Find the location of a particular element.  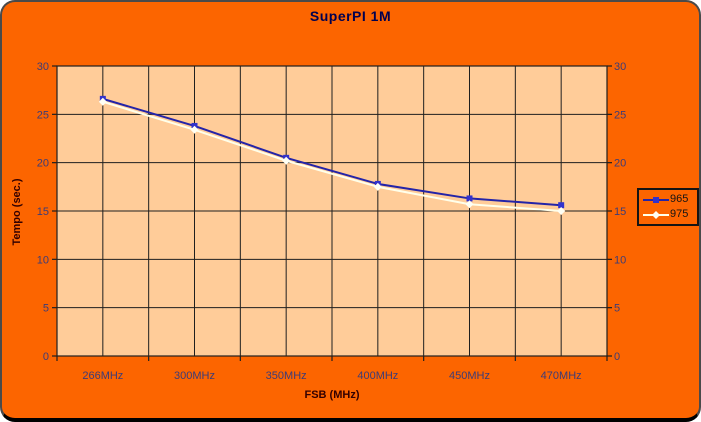

chart-title: SuperPI 1M is located at coordinates (350, 16).